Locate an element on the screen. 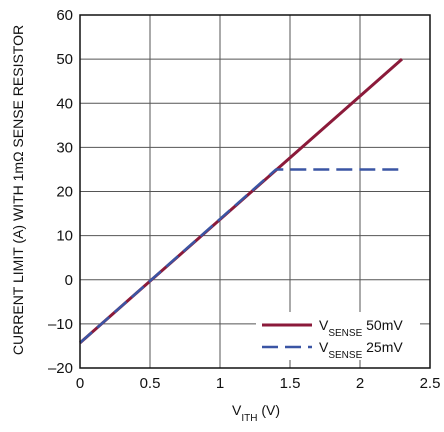  y-tick-label: 30 is located at coordinates (64, 147).